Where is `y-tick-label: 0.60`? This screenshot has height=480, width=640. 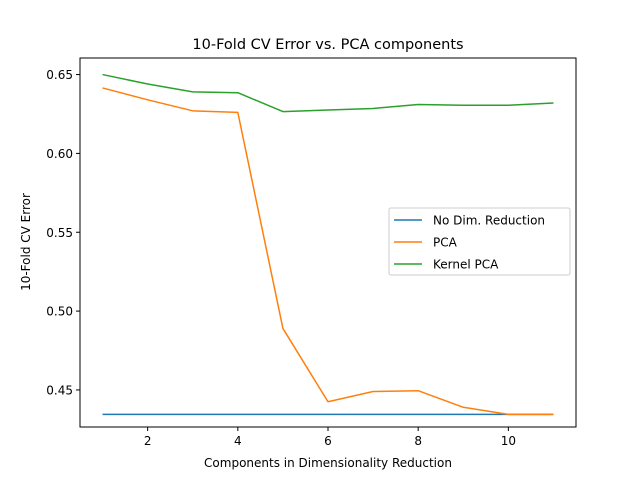
y-tick-label: 0.60 is located at coordinates (59, 154).